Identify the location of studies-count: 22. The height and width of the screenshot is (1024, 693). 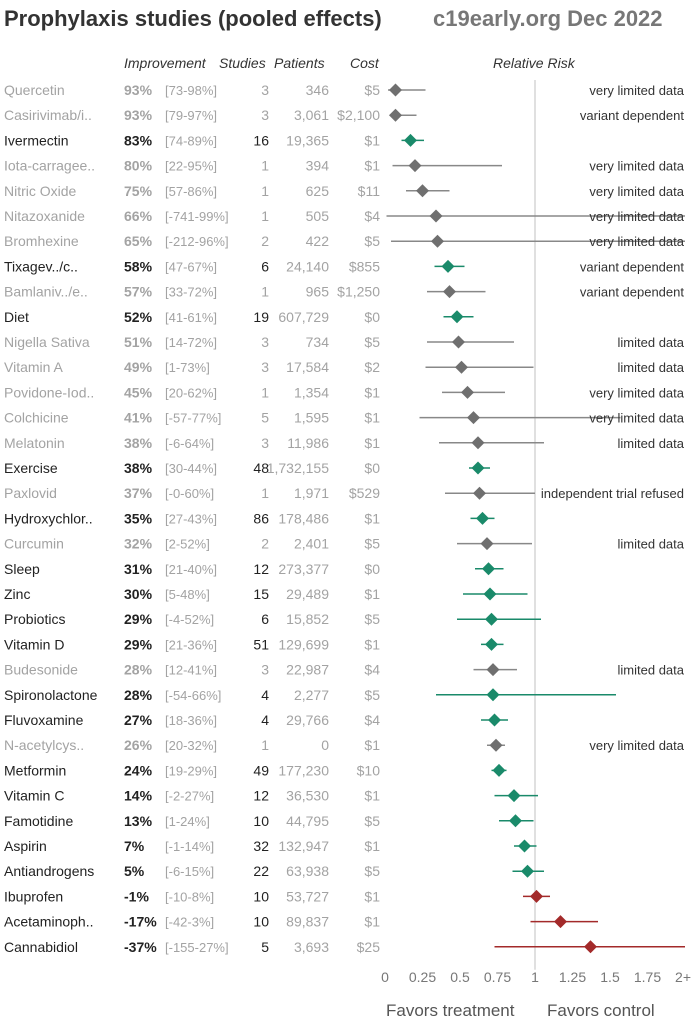
(261, 871).